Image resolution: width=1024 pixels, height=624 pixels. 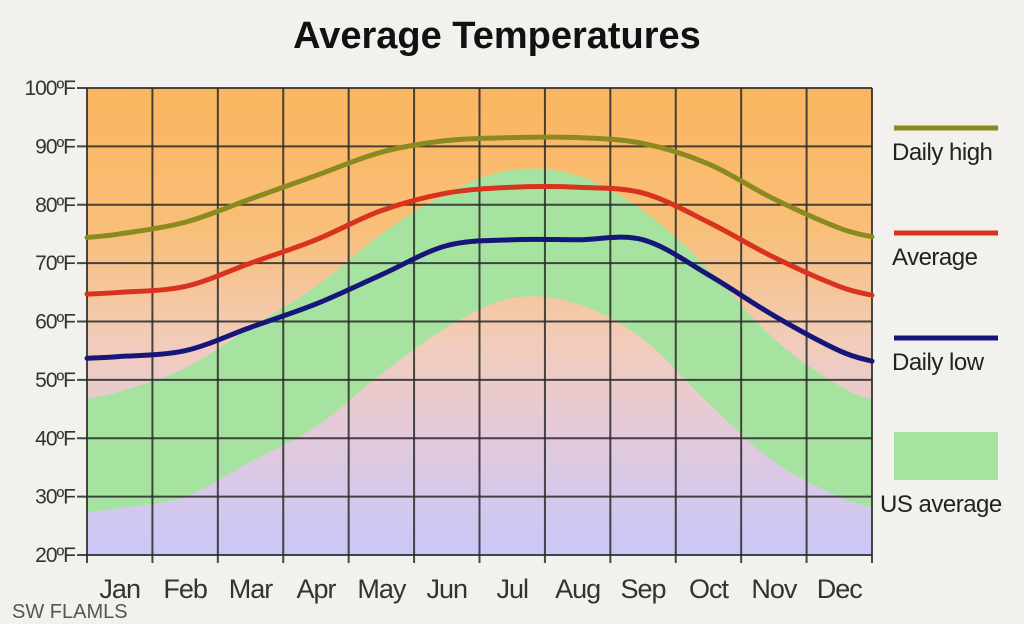 What do you see at coordinates (251, 589) in the screenshot?
I see `x-tick-label: Mar` at bounding box center [251, 589].